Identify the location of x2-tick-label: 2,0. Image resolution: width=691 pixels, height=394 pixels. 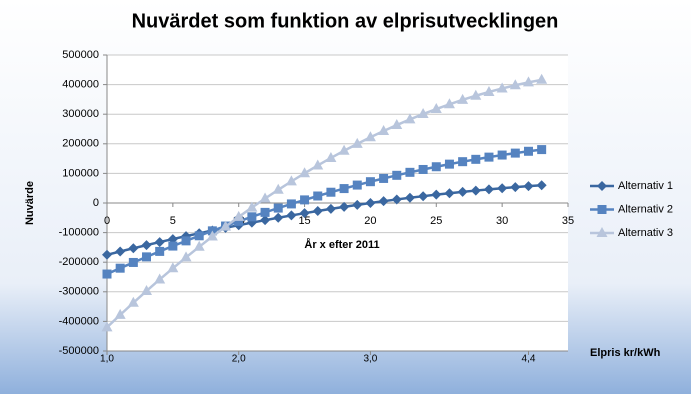
(239, 359).